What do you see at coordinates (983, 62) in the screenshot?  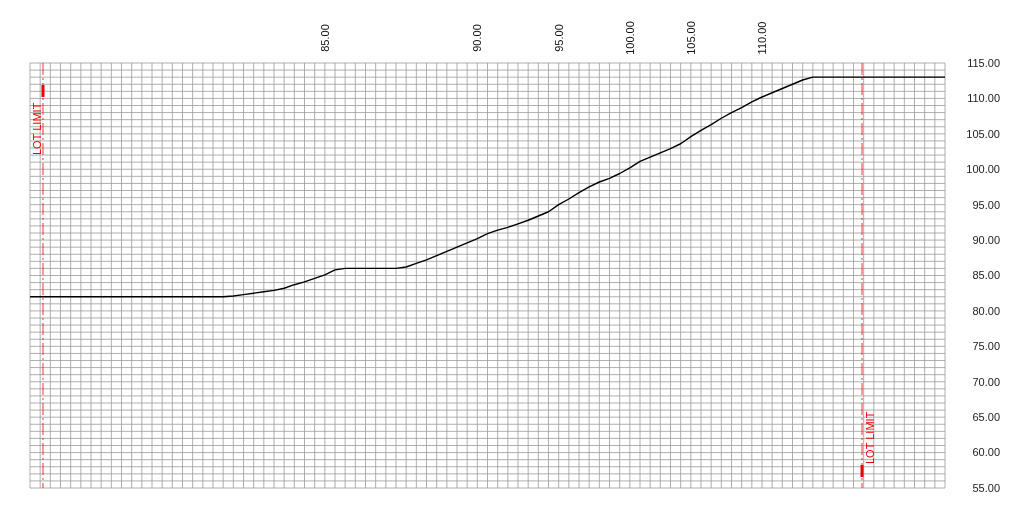 I see `y-tick-label: 115.00` at bounding box center [983, 62].